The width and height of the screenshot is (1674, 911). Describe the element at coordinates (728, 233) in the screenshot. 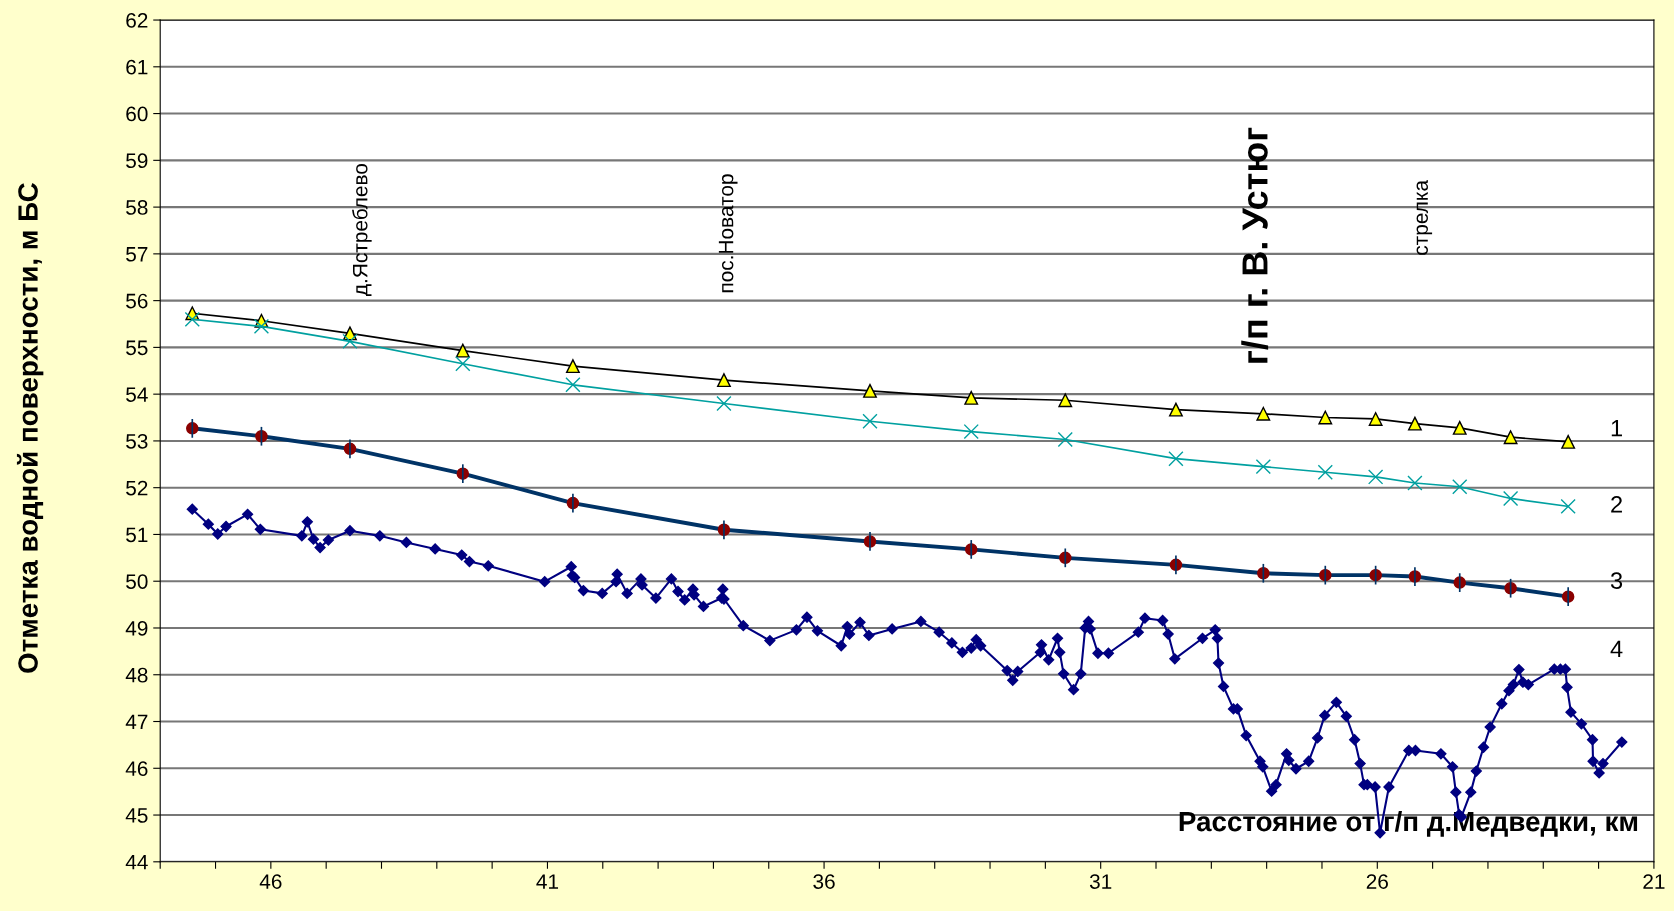

I see `annotation: пос.Новатор` at that location.